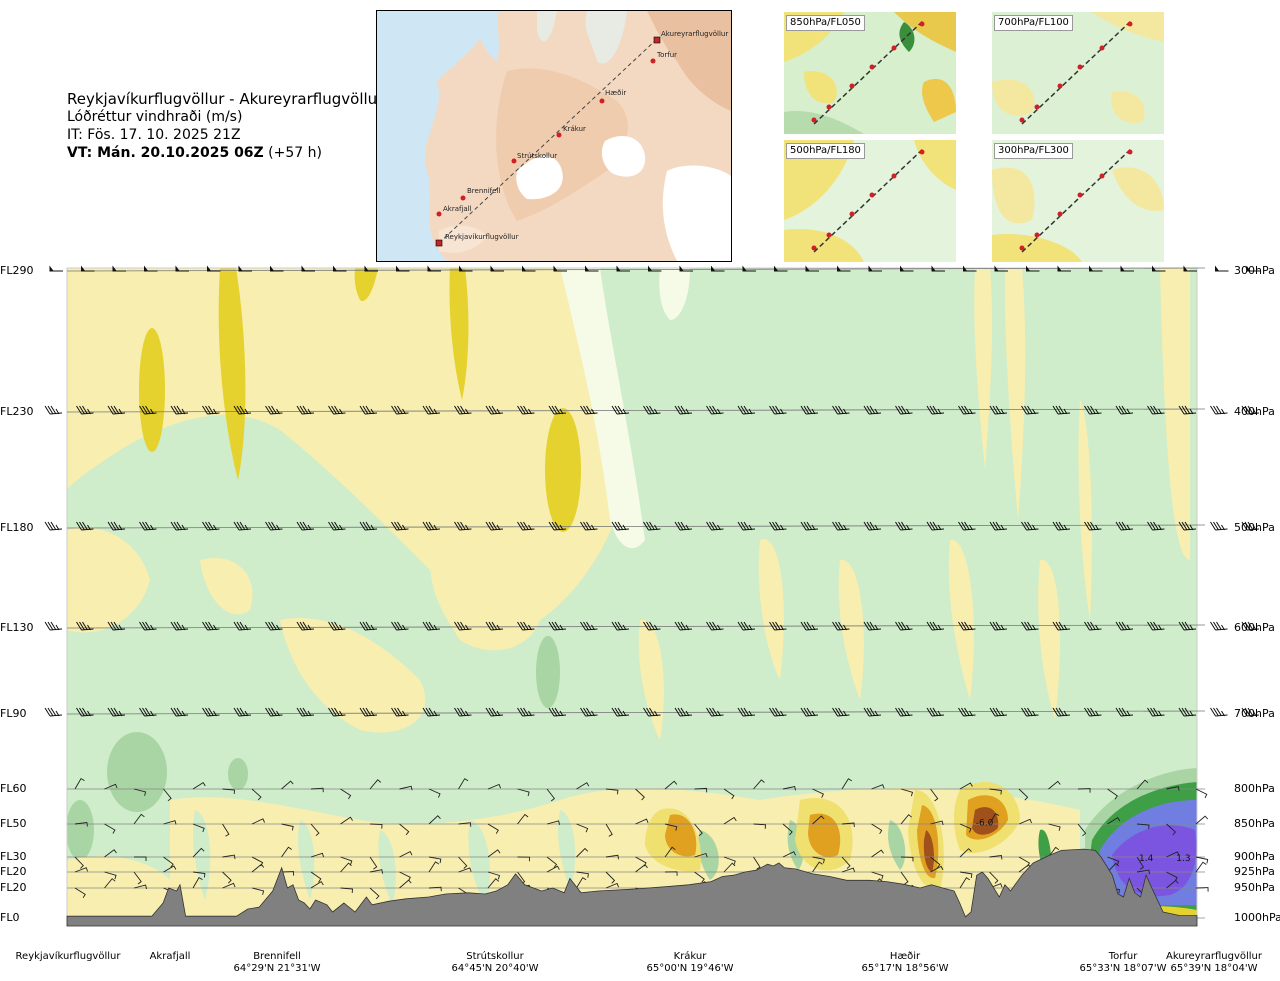 This screenshot has width=1280, height=981. I want to click on flight-level-label: FL0, so click(10, 917).